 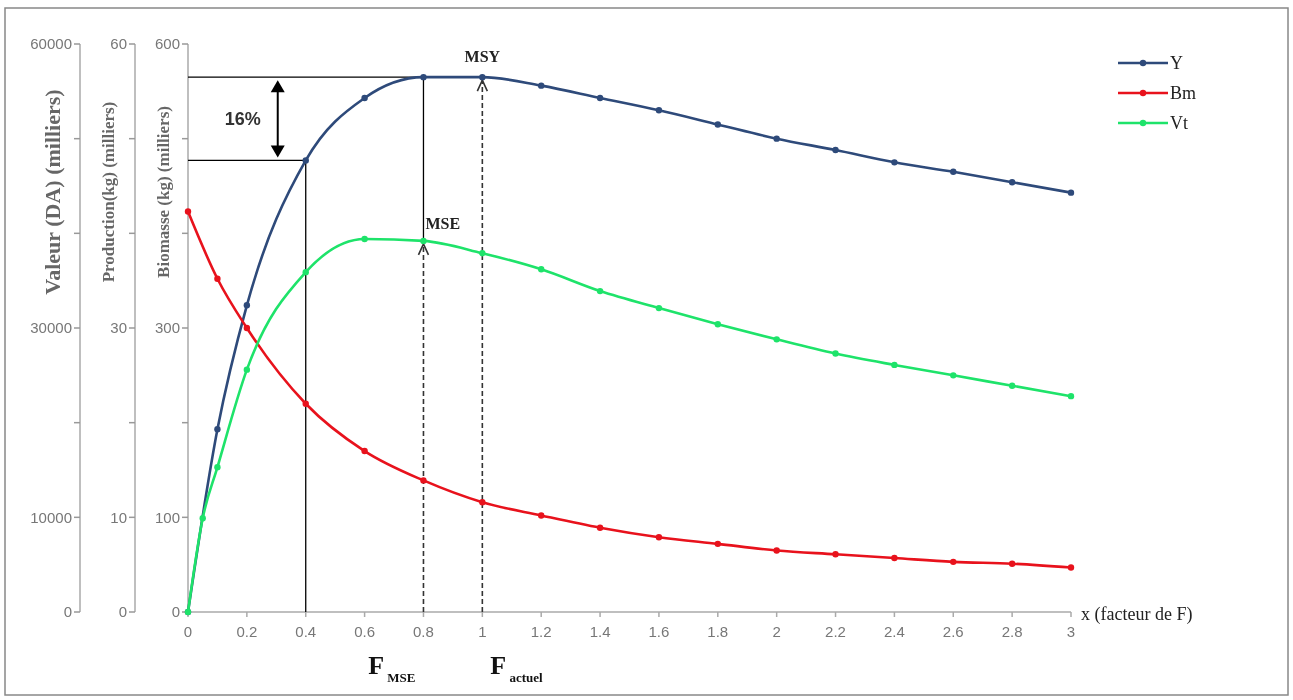 What do you see at coordinates (1137, 615) in the screenshot?
I see `x-axis-title: x (facteur de F)` at bounding box center [1137, 615].